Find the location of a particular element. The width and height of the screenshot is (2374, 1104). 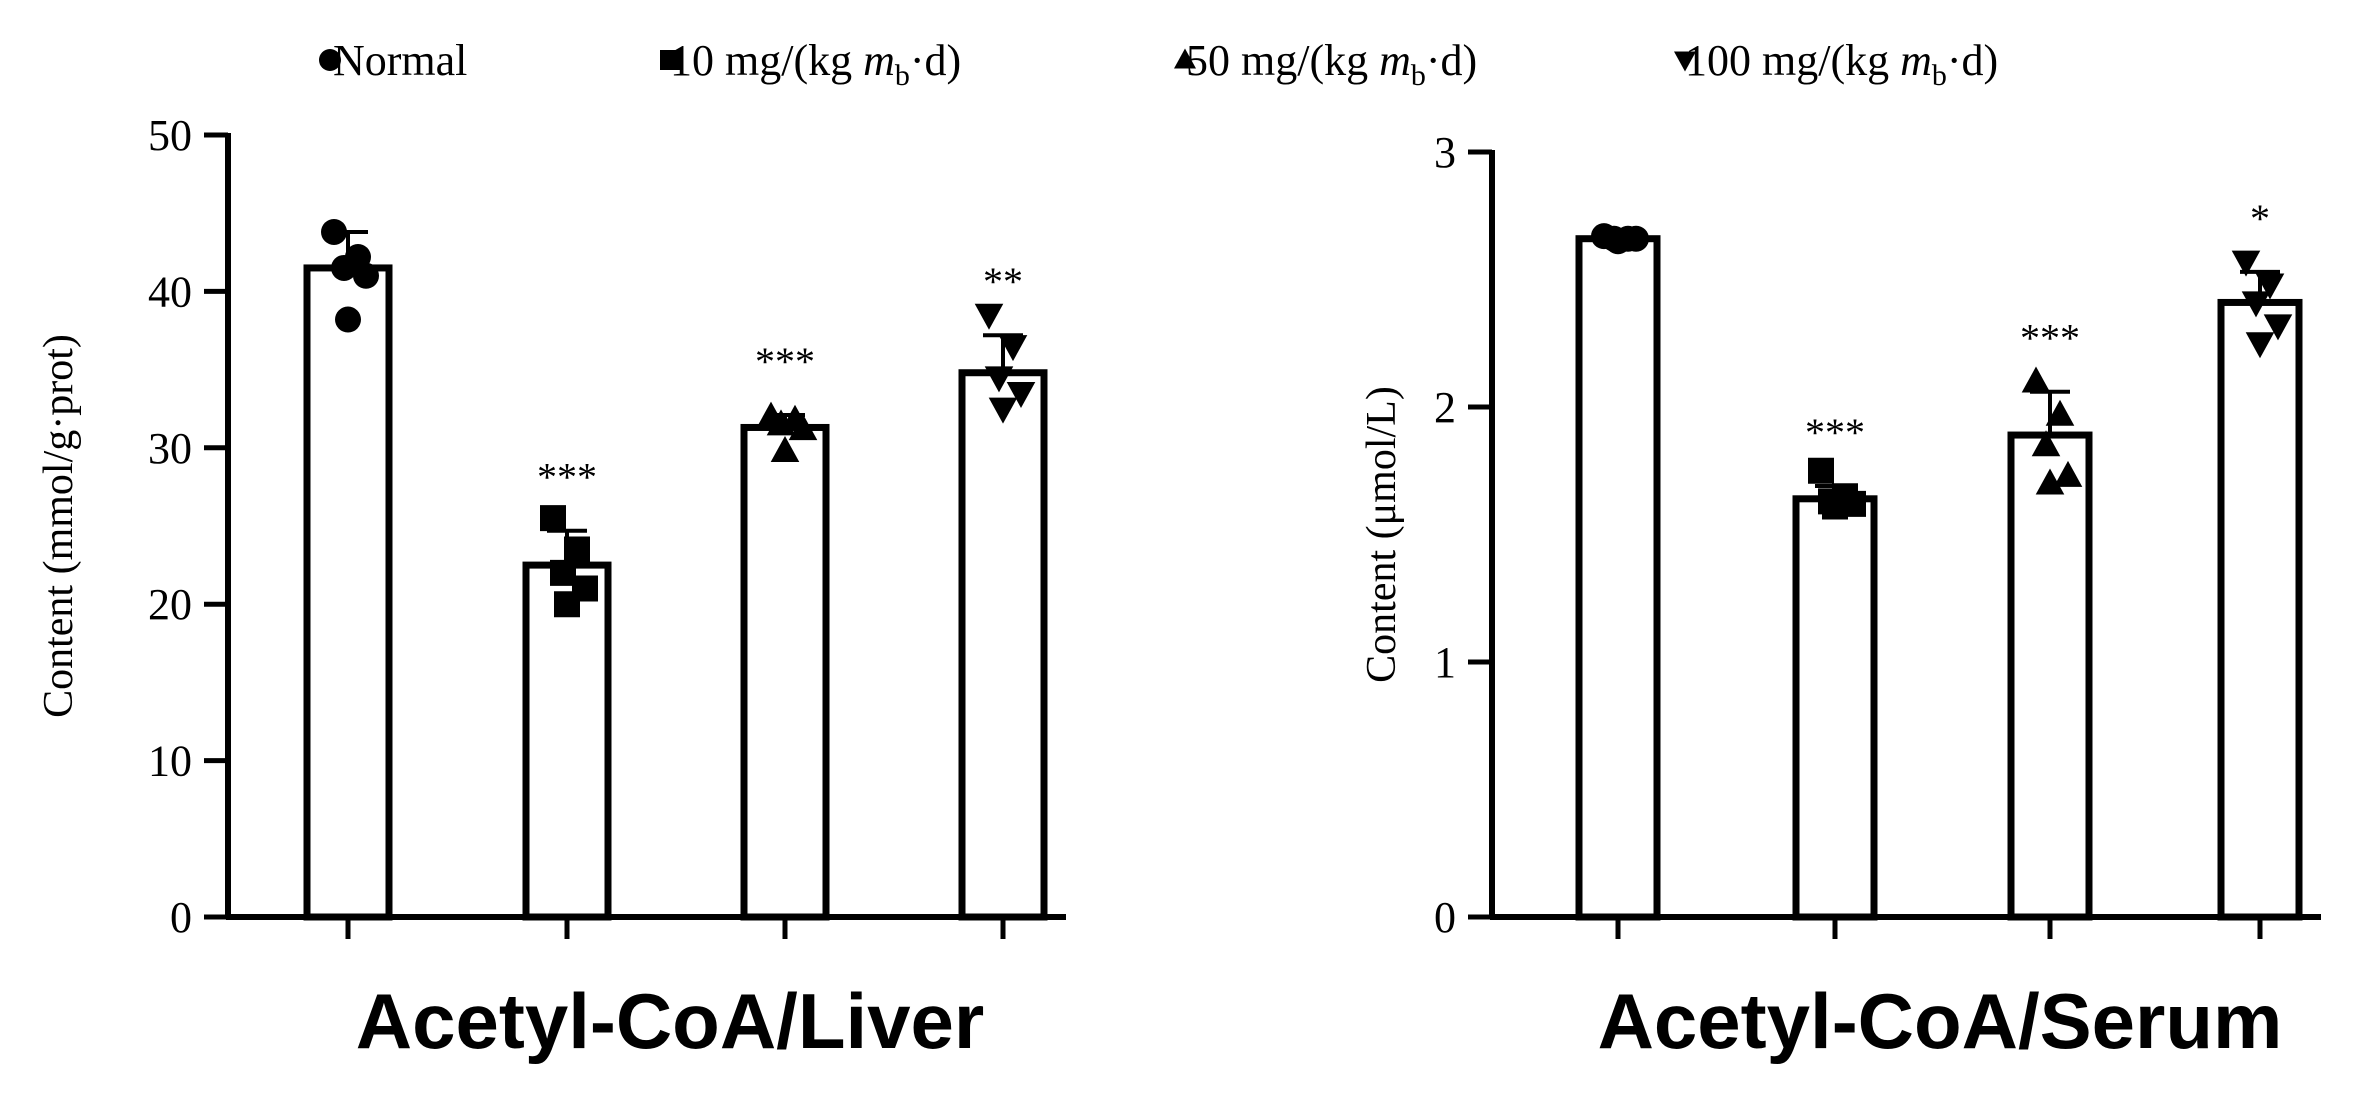

legend-label-pre: 50 mg/(kg is located at coordinates (1282, 60).